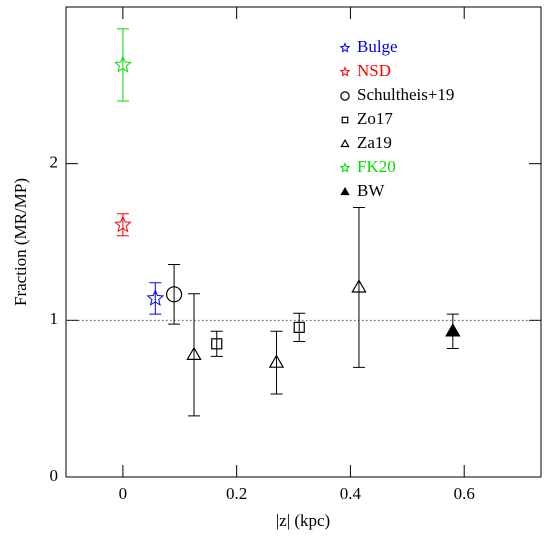 The height and width of the screenshot is (543, 547). What do you see at coordinates (54, 318) in the screenshot?
I see `y-tick-label: 1` at bounding box center [54, 318].